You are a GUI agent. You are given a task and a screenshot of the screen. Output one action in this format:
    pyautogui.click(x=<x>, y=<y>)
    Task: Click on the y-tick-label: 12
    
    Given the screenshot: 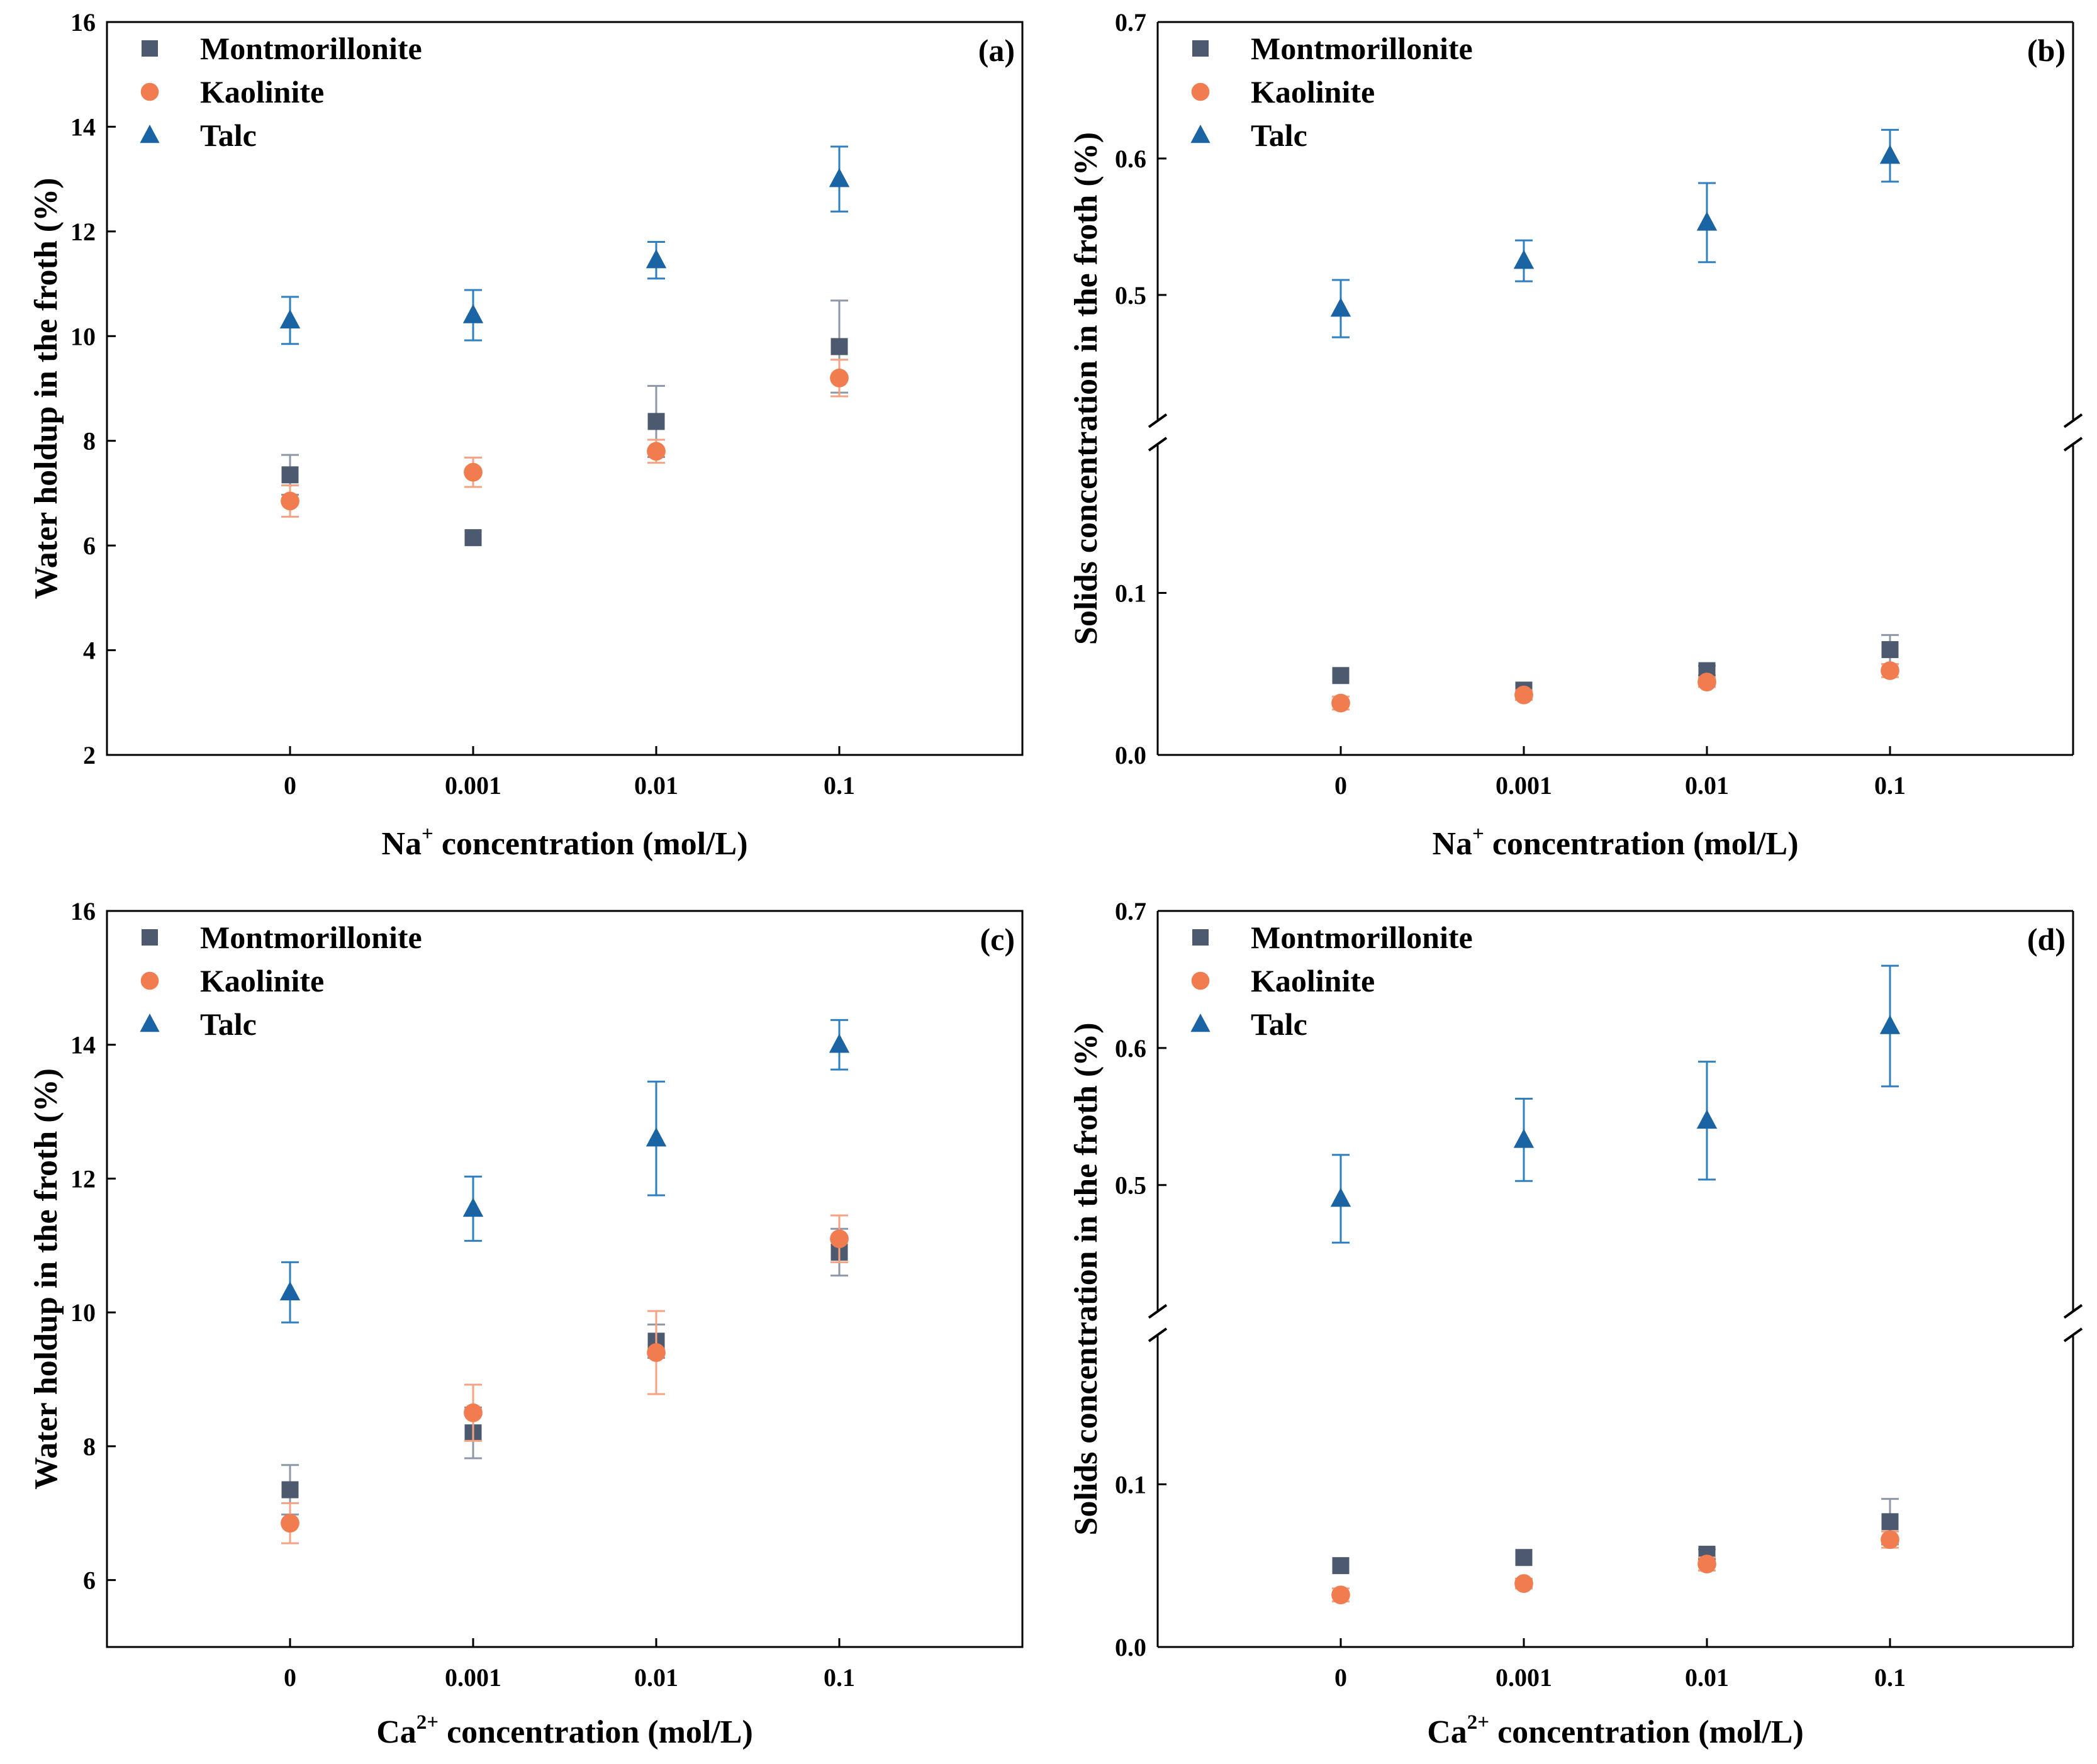 What is the action you would take?
    pyautogui.click(x=83, y=232)
    